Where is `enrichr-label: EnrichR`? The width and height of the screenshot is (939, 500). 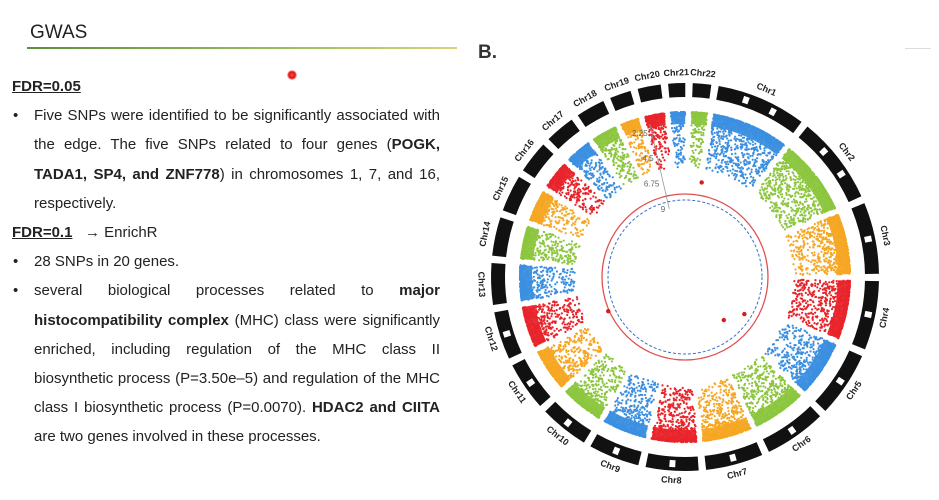 enrichr-label: EnrichR is located at coordinates (131, 233).